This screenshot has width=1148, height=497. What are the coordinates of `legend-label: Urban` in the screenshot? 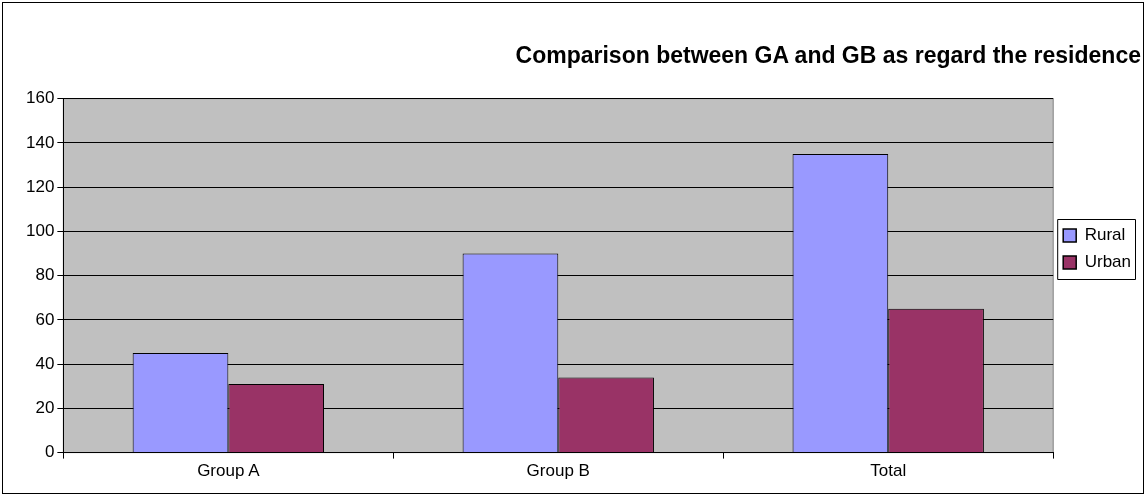 It's located at (1108, 262).